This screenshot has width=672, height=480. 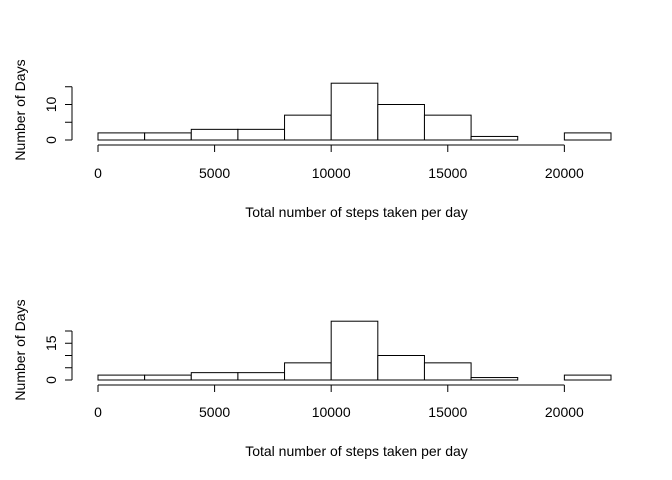 What do you see at coordinates (51, 105) in the screenshot?
I see `panel-1-y-tick-label-3: 10` at bounding box center [51, 105].